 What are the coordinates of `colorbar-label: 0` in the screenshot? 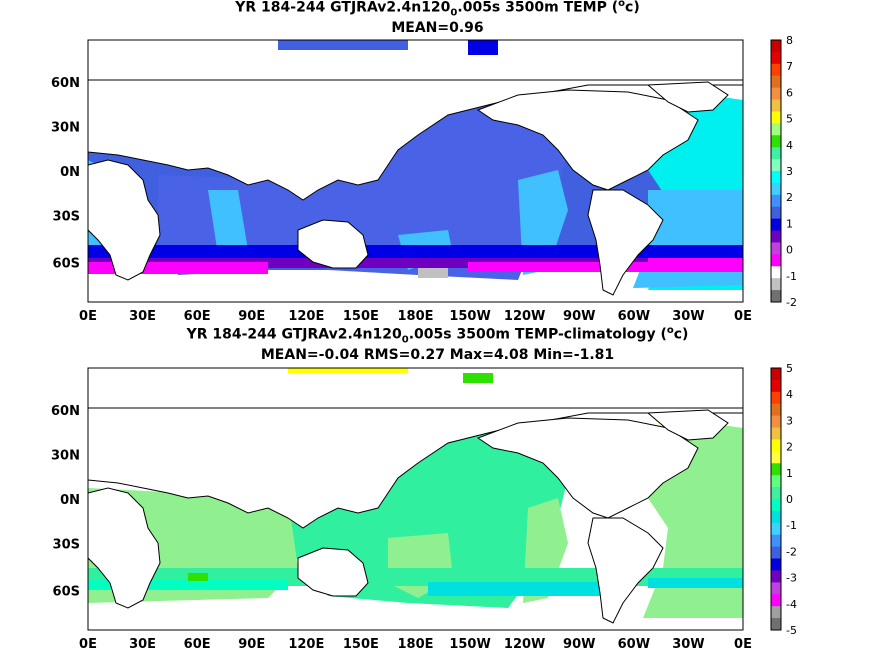 It's located at (789, 499).